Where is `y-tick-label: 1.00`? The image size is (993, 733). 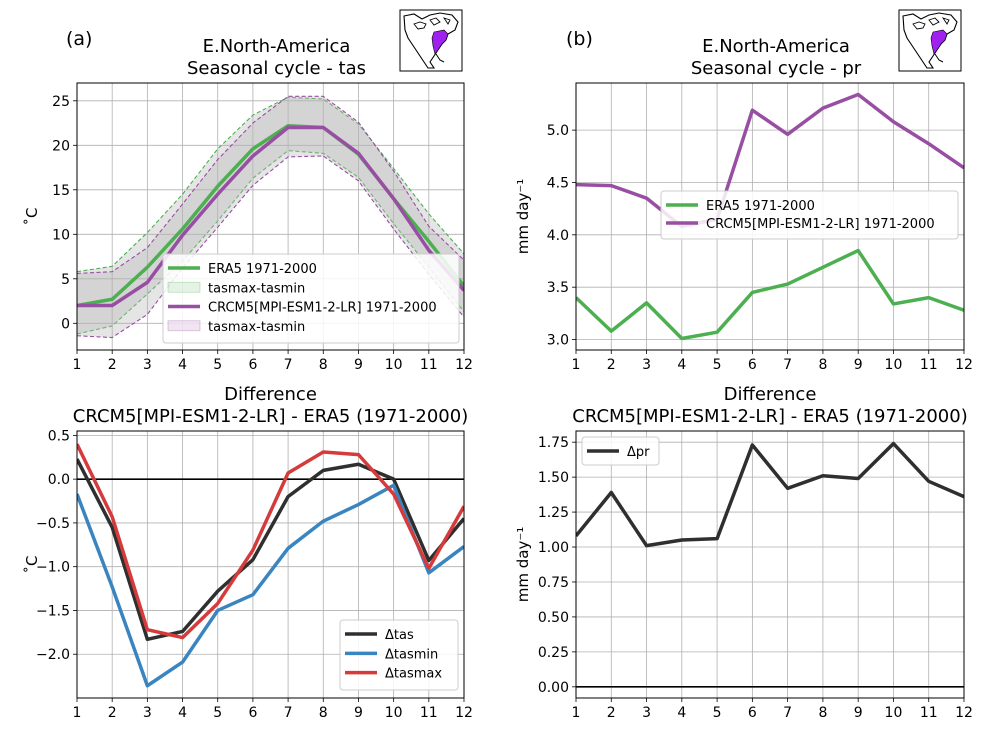 y-tick-label: 1.00 is located at coordinates (553, 548).